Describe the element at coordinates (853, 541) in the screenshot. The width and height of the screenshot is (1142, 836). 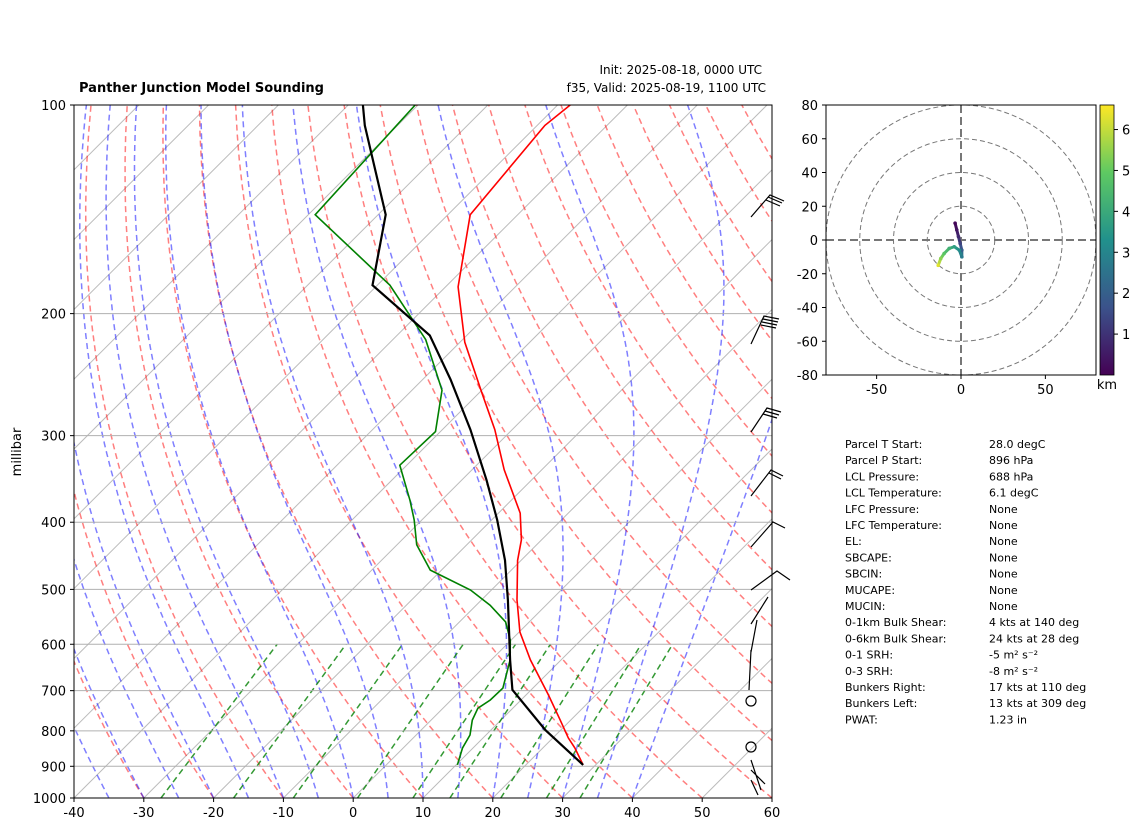
I see `parameter-label: EL:` at that location.